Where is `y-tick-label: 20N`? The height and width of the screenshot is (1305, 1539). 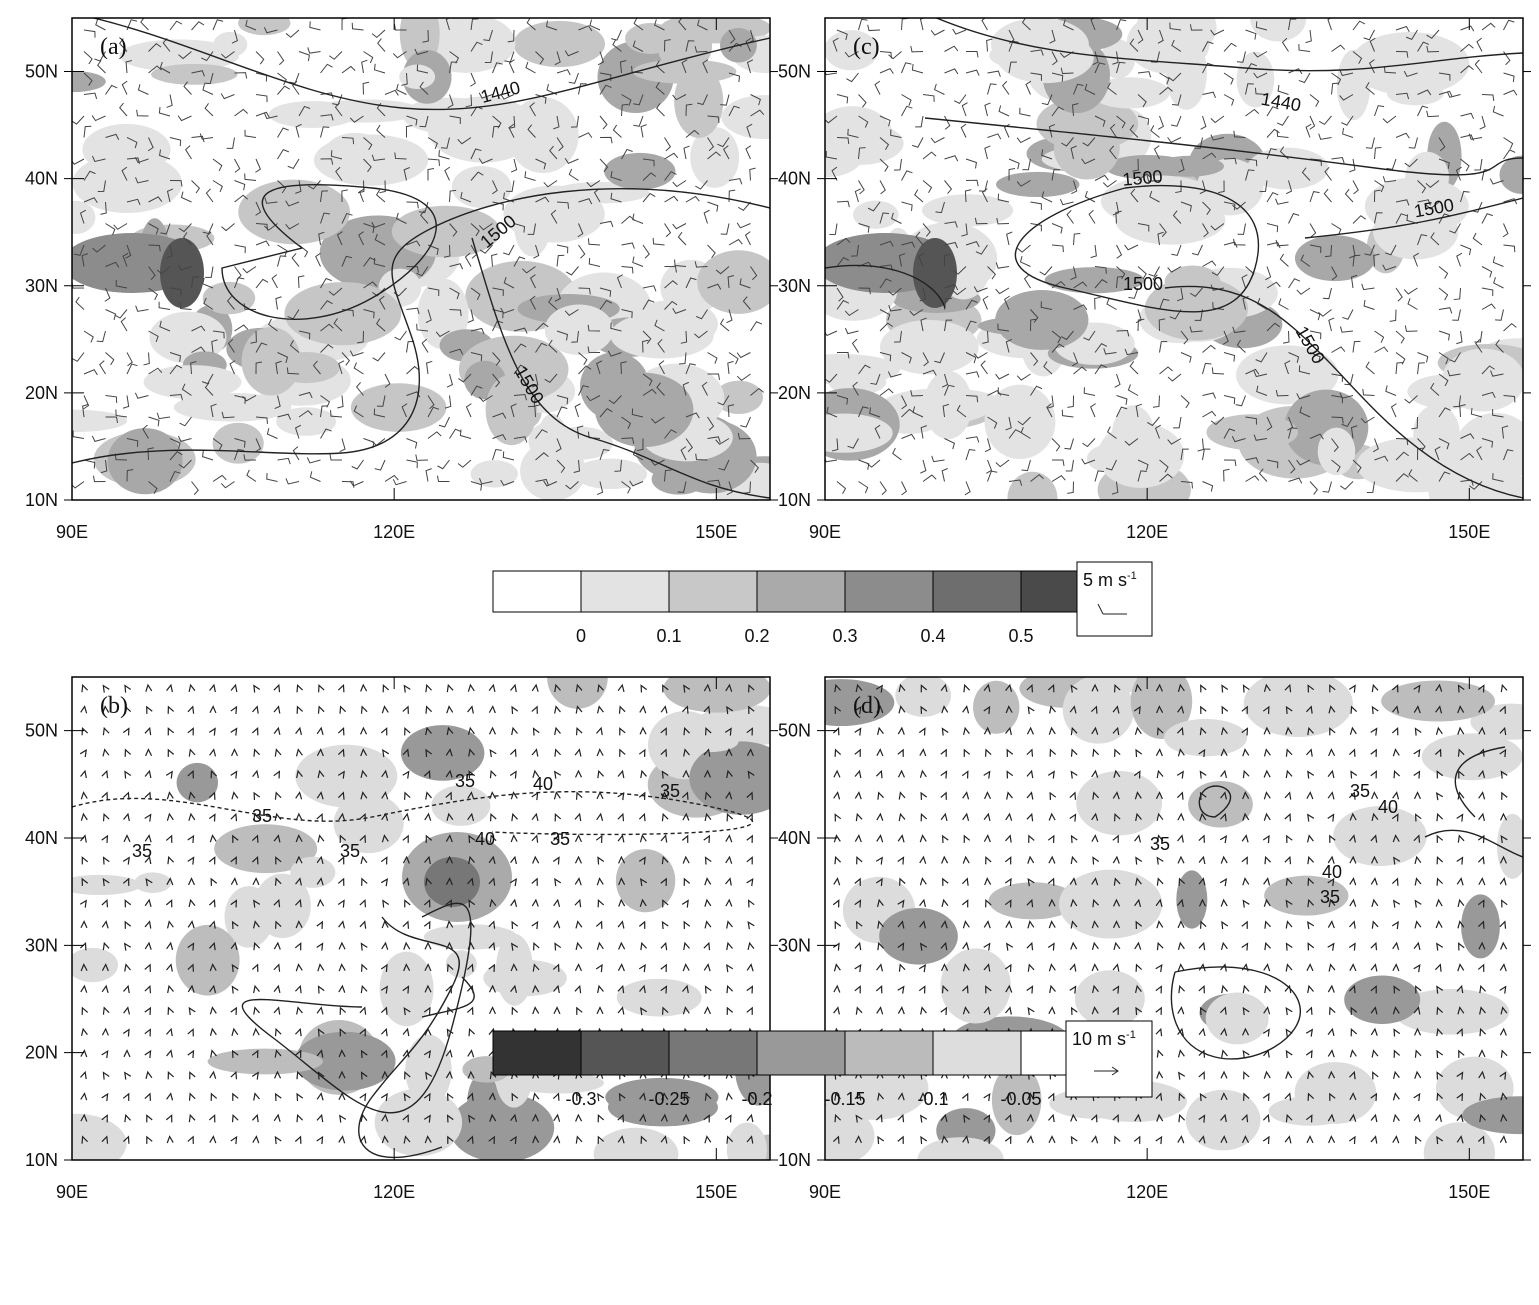 y-tick-label: 20N is located at coordinates (794, 393).